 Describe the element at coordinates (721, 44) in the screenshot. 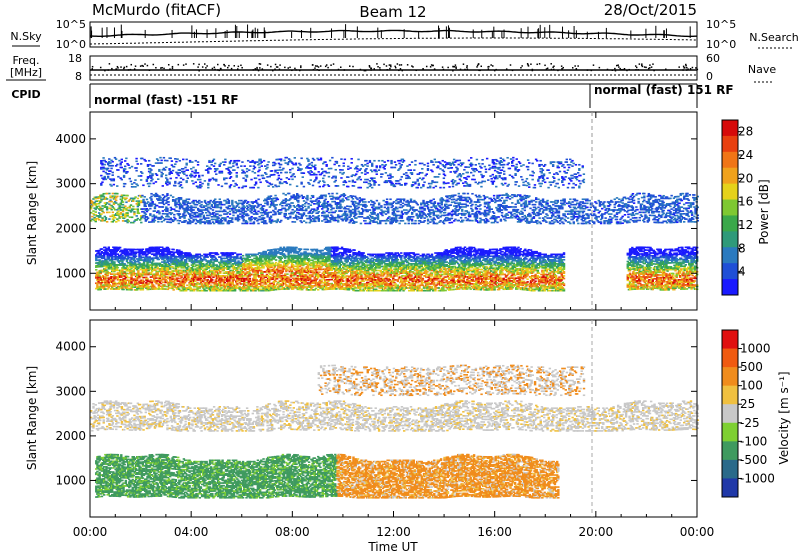

I see `nsearch-tick-bottom: 10^0` at that location.